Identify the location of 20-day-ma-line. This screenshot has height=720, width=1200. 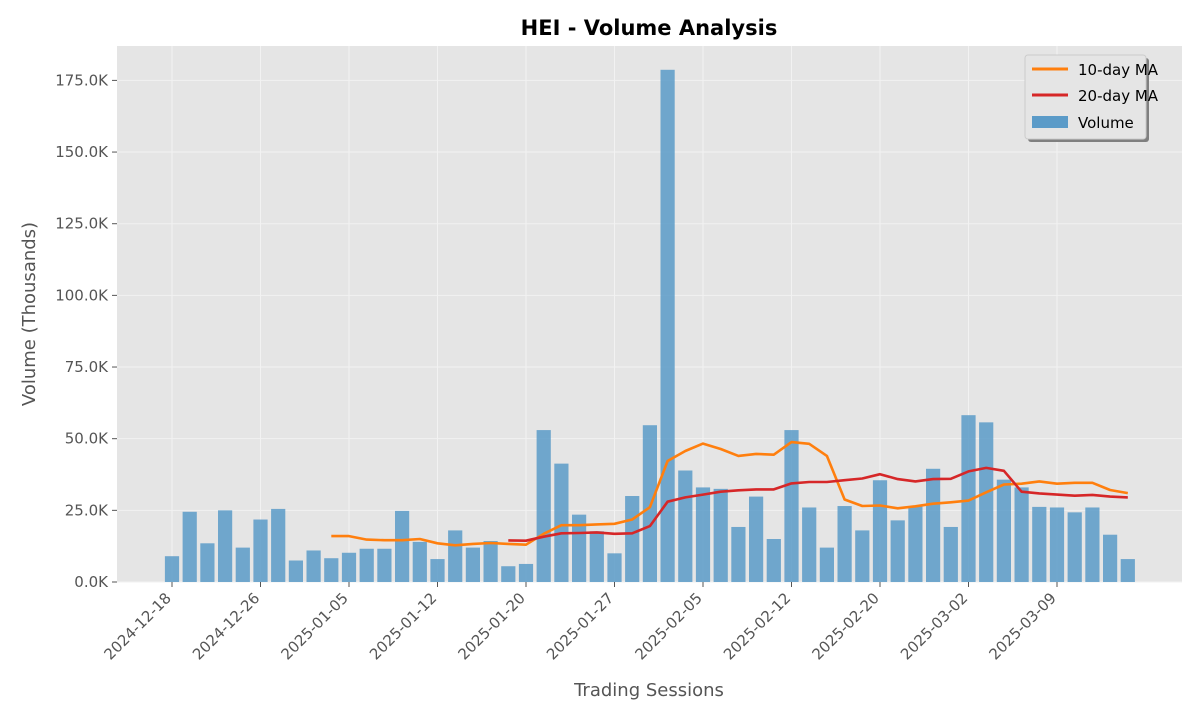
(818, 504).